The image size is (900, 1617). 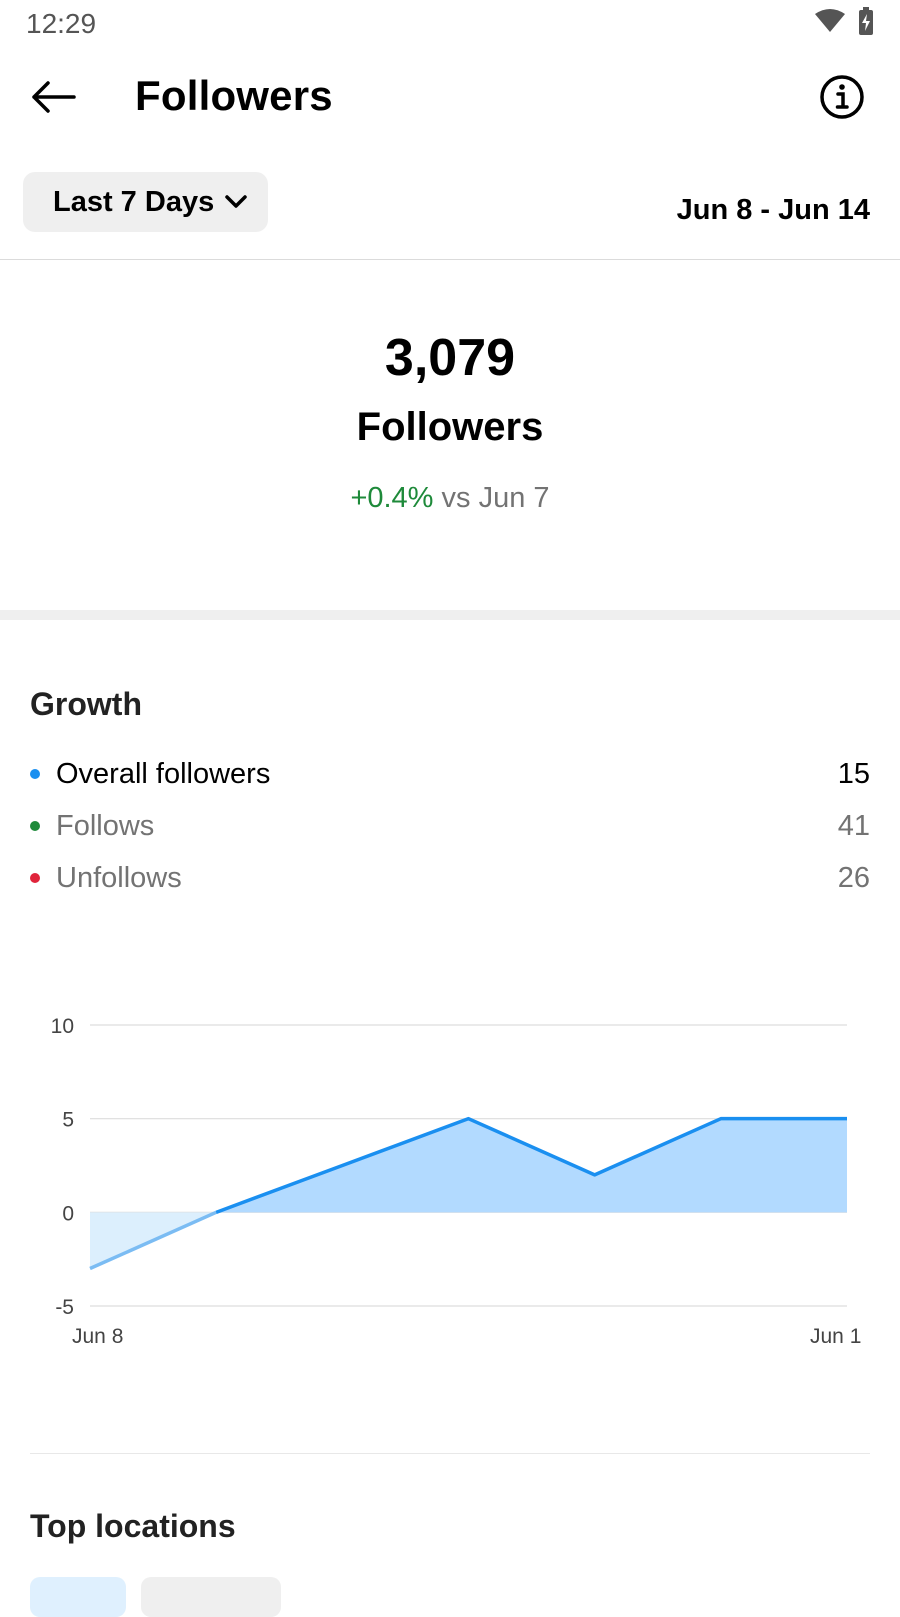 I want to click on legend-value-follows: 41, so click(x=854, y=826).